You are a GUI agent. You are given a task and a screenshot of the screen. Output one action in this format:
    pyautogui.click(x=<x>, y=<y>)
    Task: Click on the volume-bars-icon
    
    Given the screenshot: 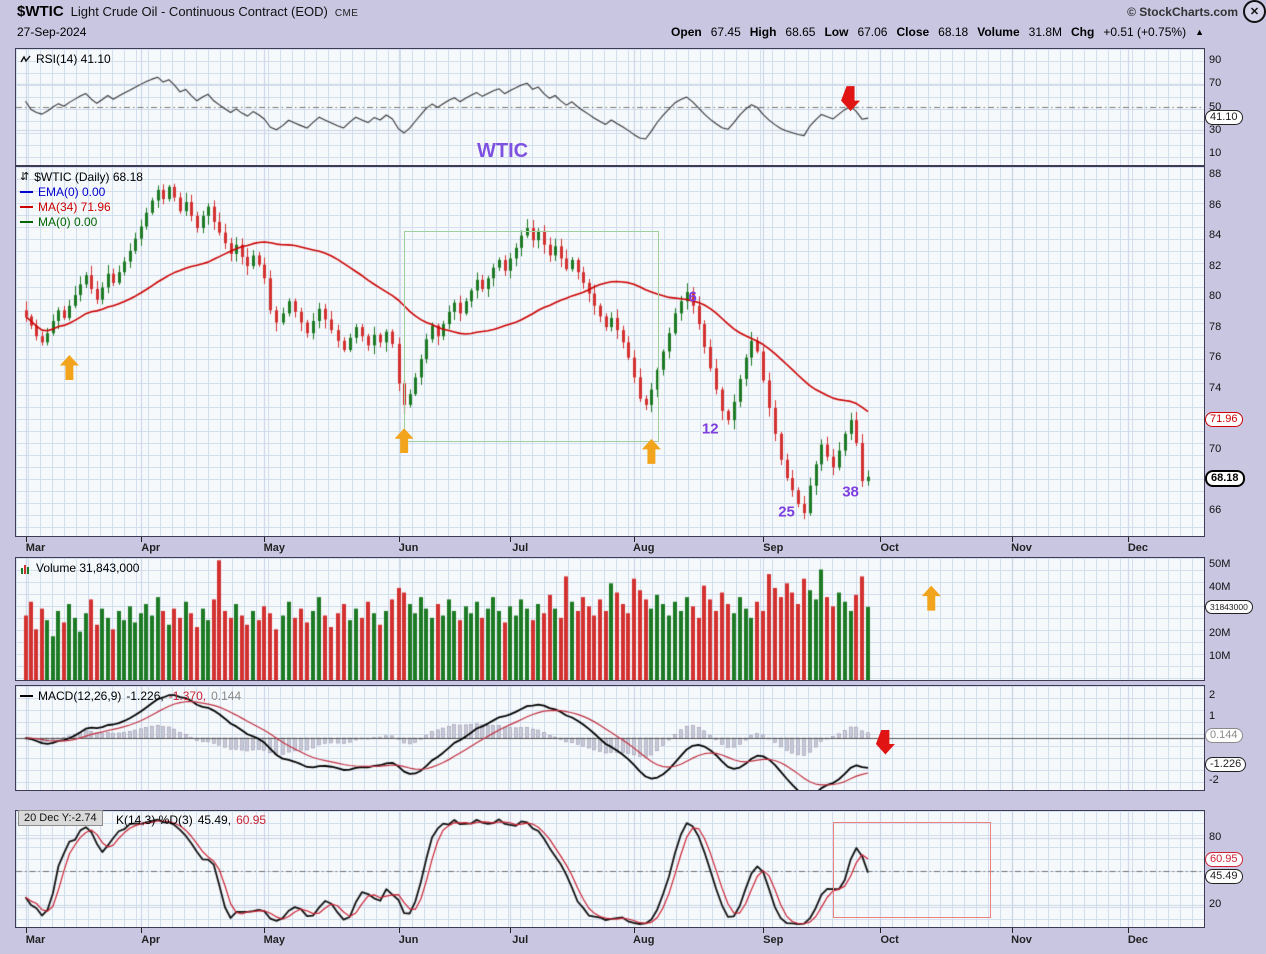 What is the action you would take?
    pyautogui.click(x=25, y=569)
    